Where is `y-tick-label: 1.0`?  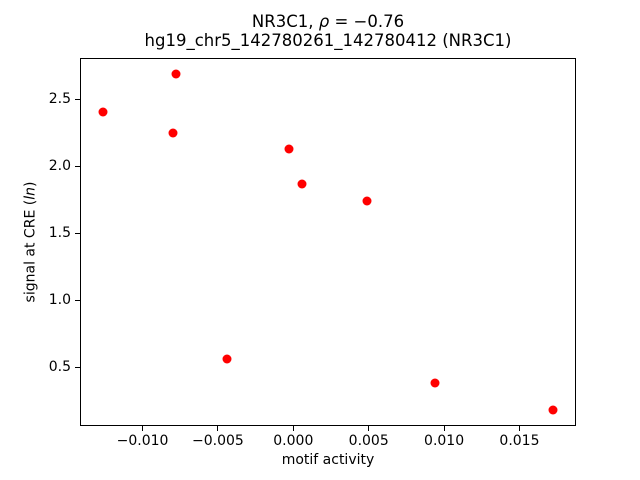 y-tick-label: 1.0 is located at coordinates (59, 300).